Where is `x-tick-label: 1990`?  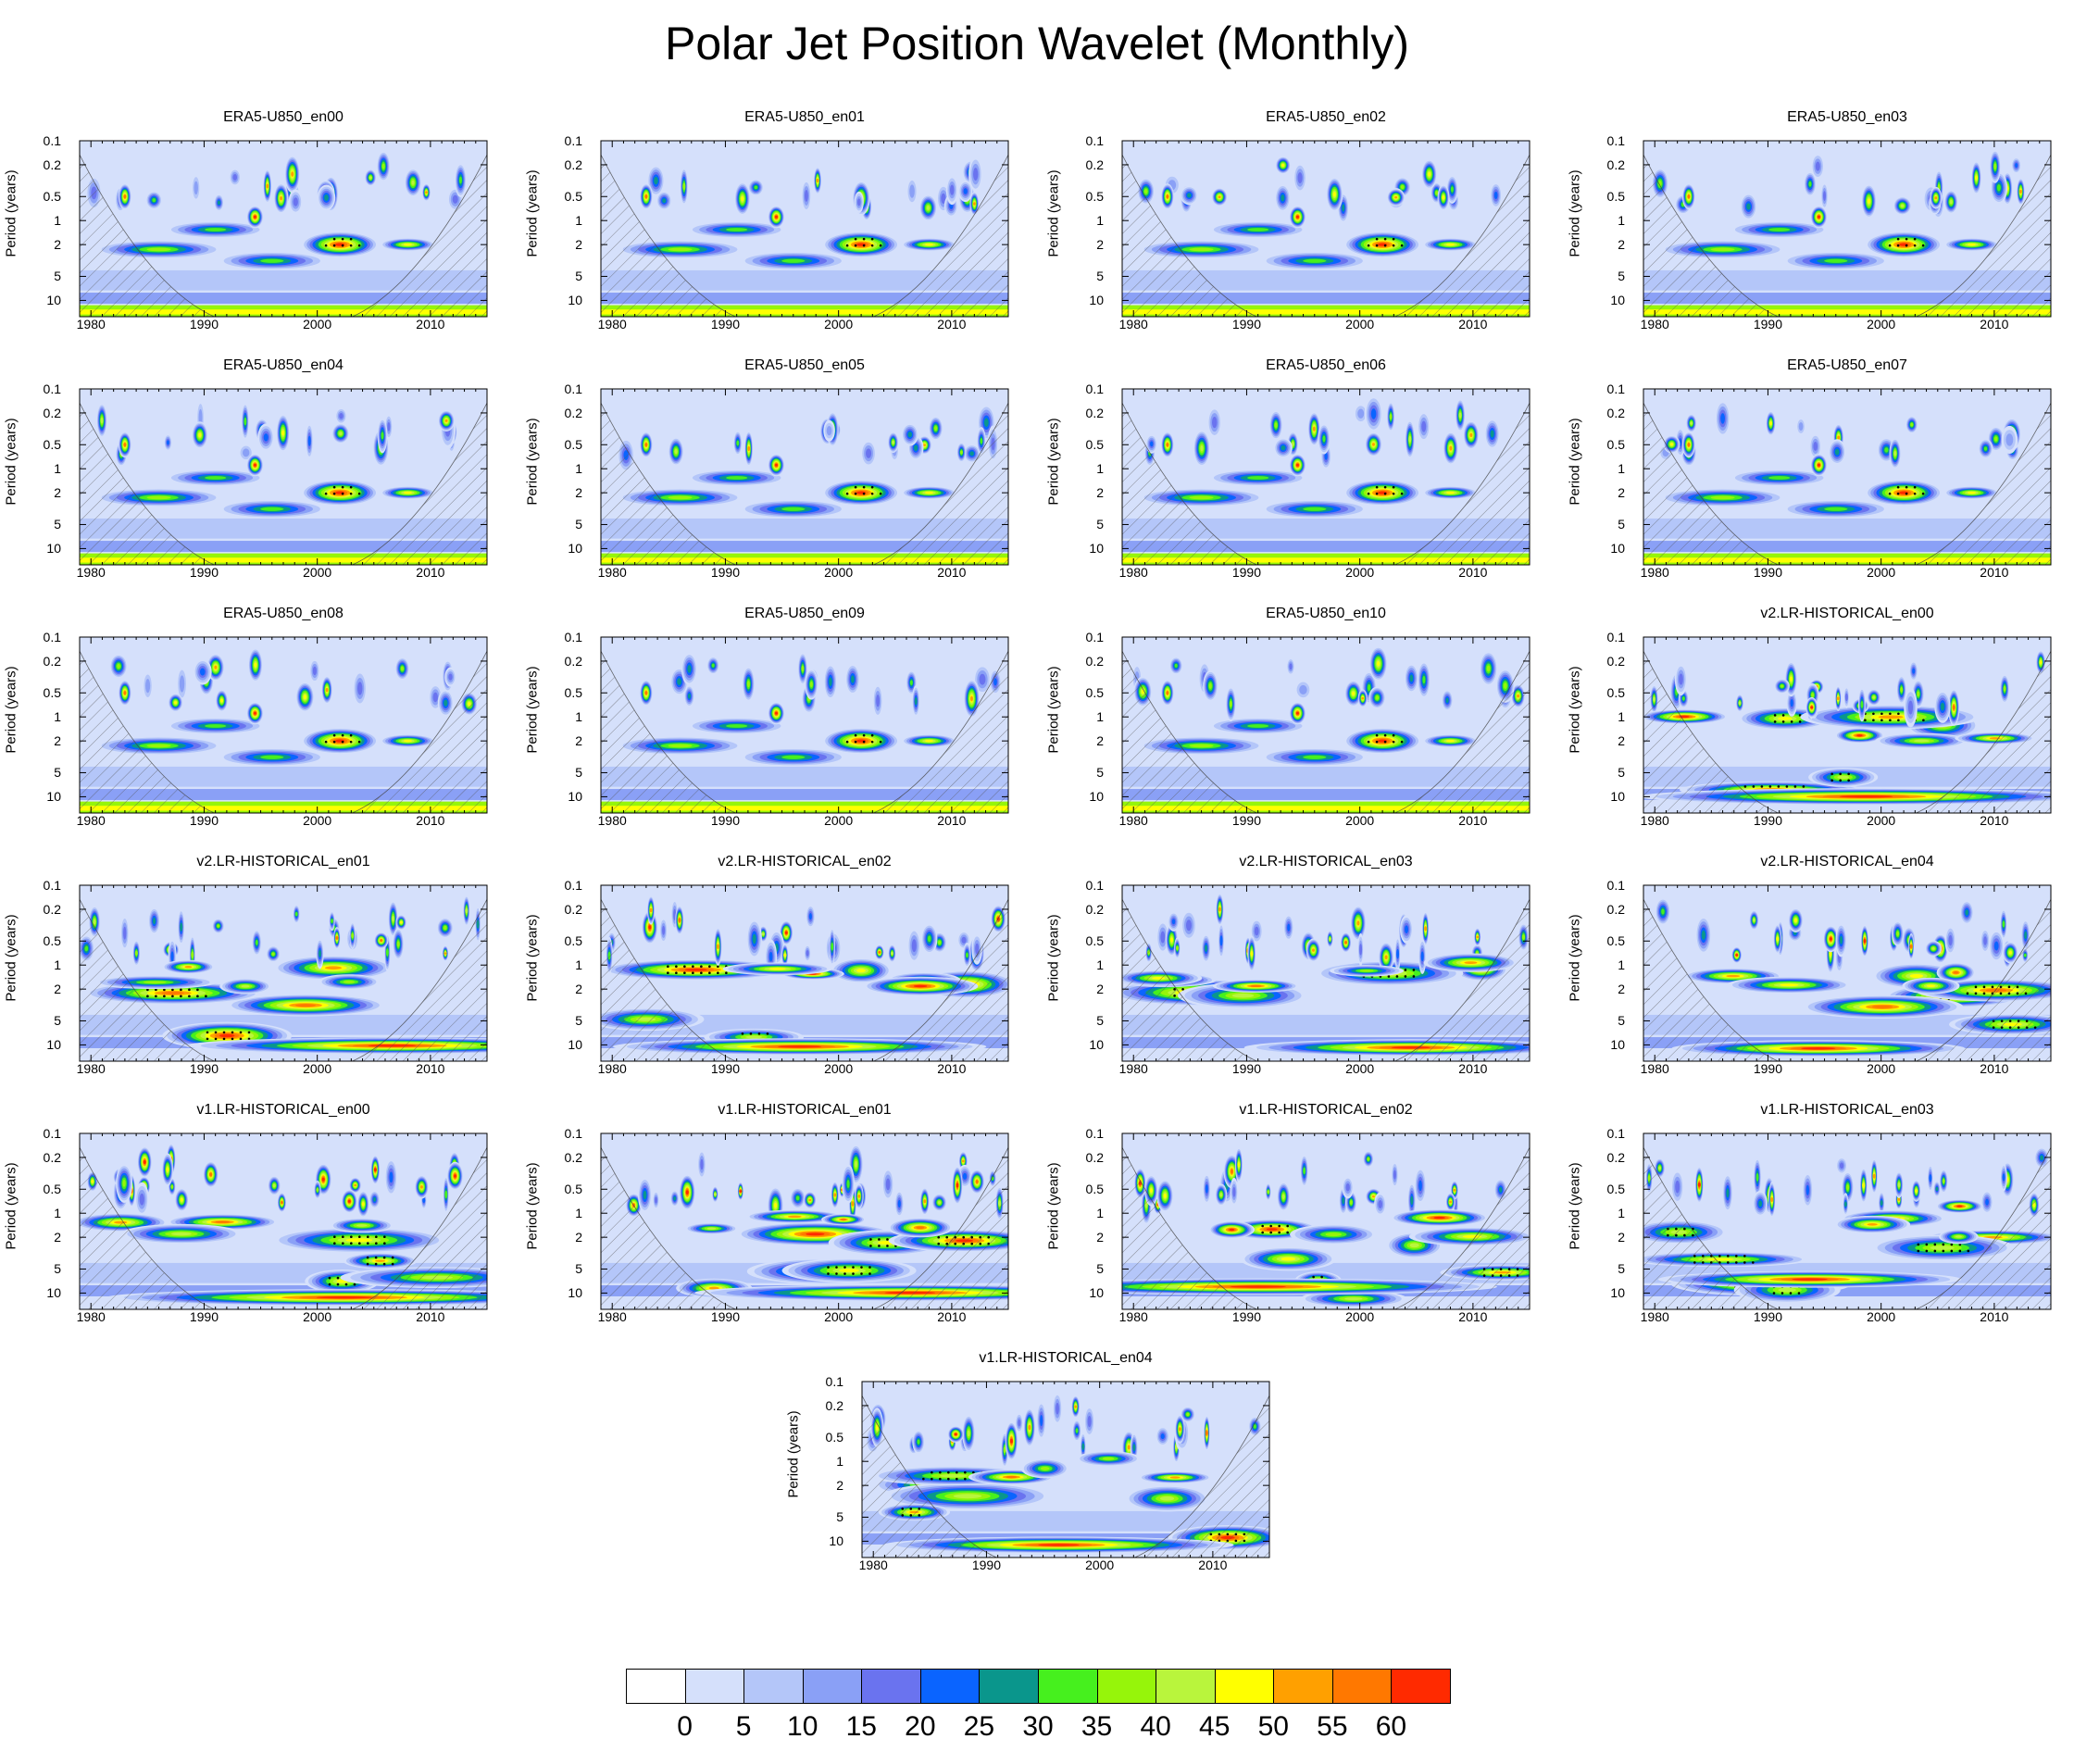
x-tick-label: 1990 is located at coordinates (204, 1068).